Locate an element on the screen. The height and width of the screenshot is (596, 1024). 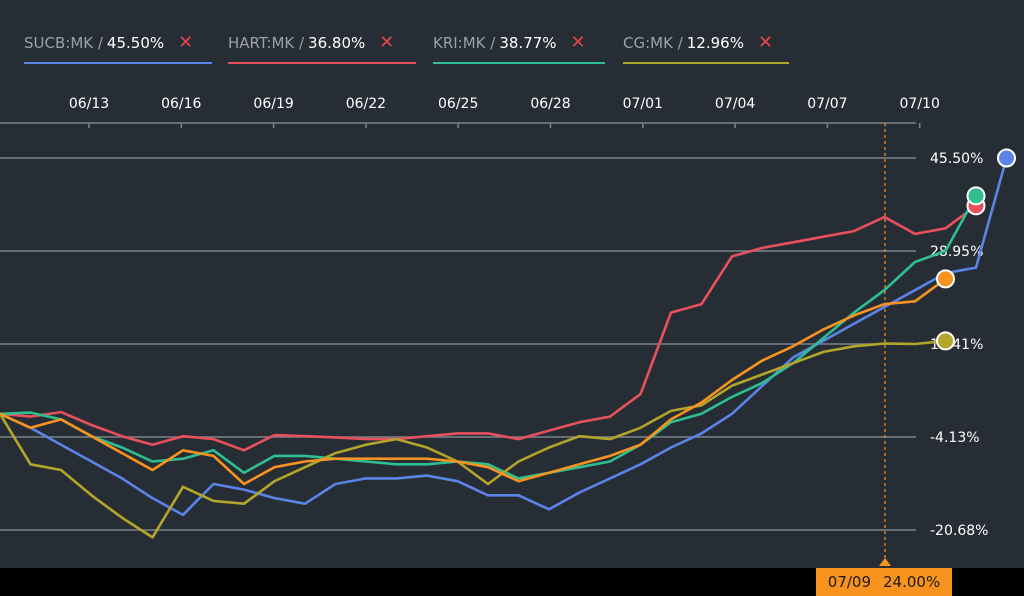
legend-item-hart: HART:MK /36.80% ✕ is located at coordinates (322, 47).